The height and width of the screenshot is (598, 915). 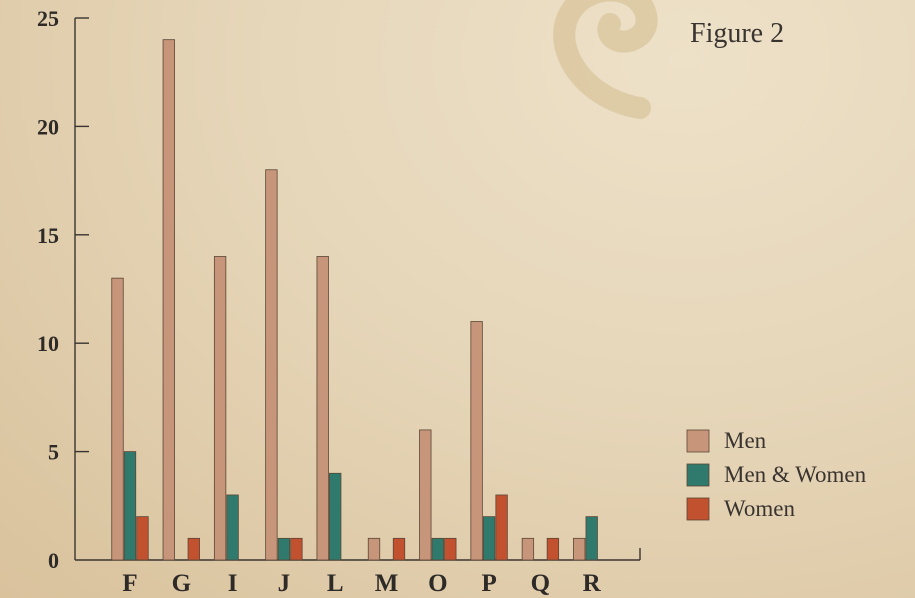 What do you see at coordinates (233, 583) in the screenshot?
I see `category-label: I` at bounding box center [233, 583].